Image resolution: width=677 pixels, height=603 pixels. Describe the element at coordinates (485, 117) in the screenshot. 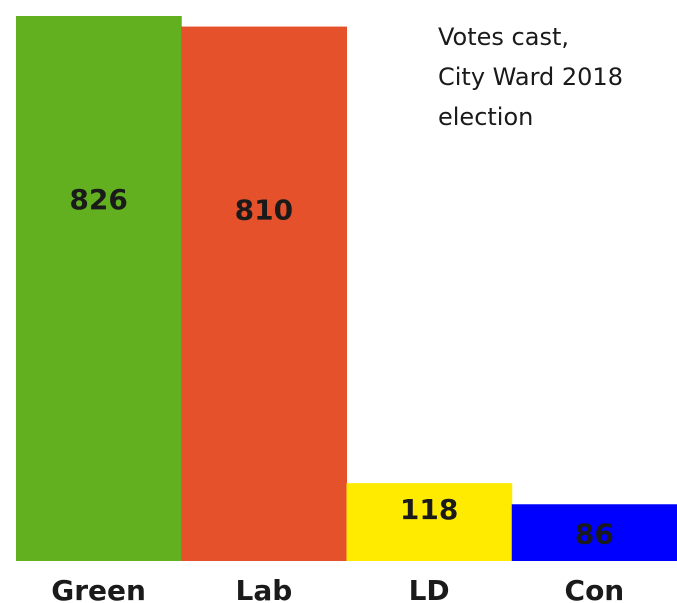

I see `title-line-3: election` at that location.